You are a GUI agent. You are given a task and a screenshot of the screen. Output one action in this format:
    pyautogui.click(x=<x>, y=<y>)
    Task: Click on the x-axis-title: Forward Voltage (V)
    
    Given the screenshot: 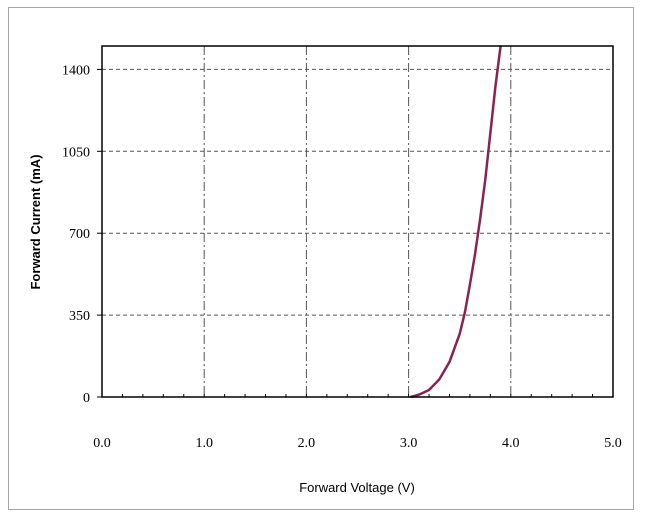 What is the action you would take?
    pyautogui.click(x=357, y=487)
    